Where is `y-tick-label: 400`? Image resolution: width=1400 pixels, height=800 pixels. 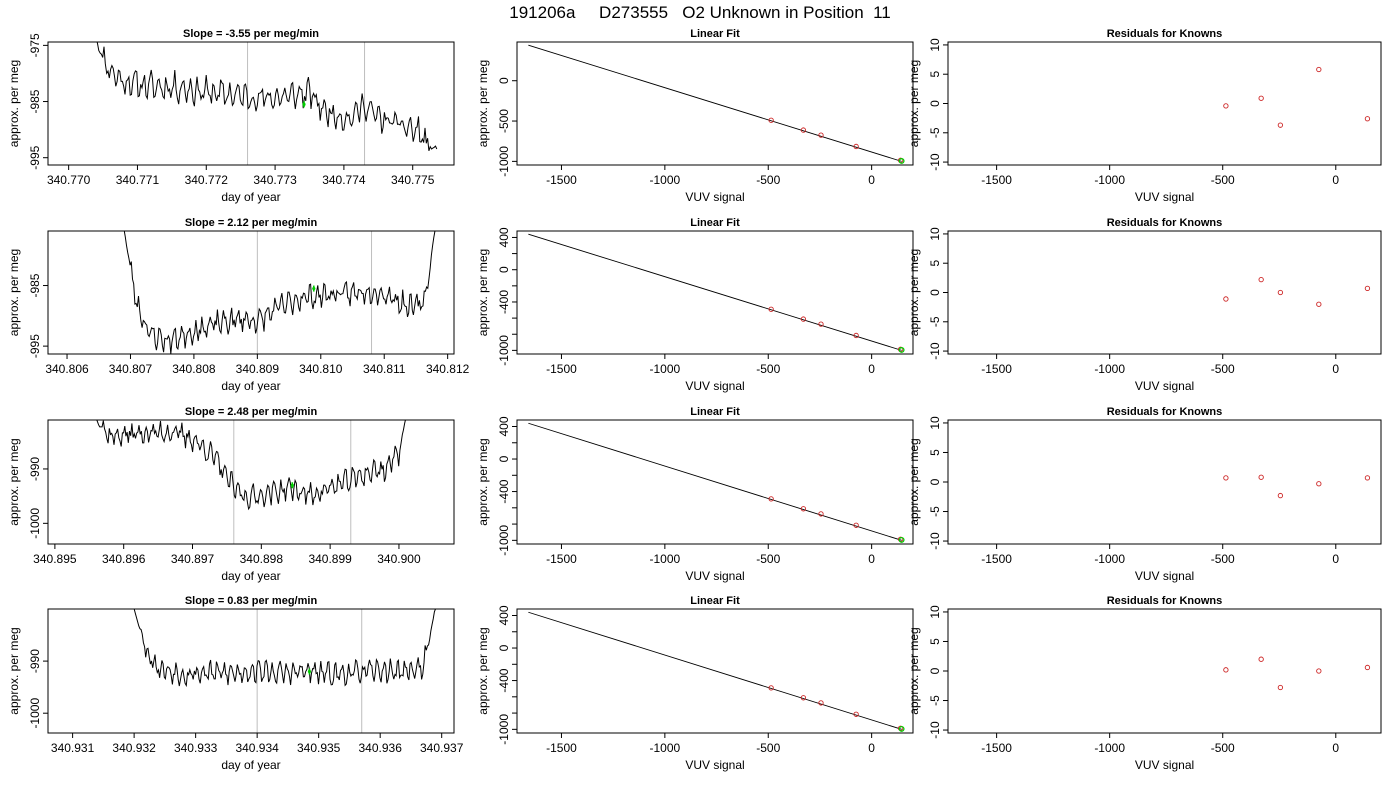
y-tick-label: 400 is located at coordinates (504, 426).